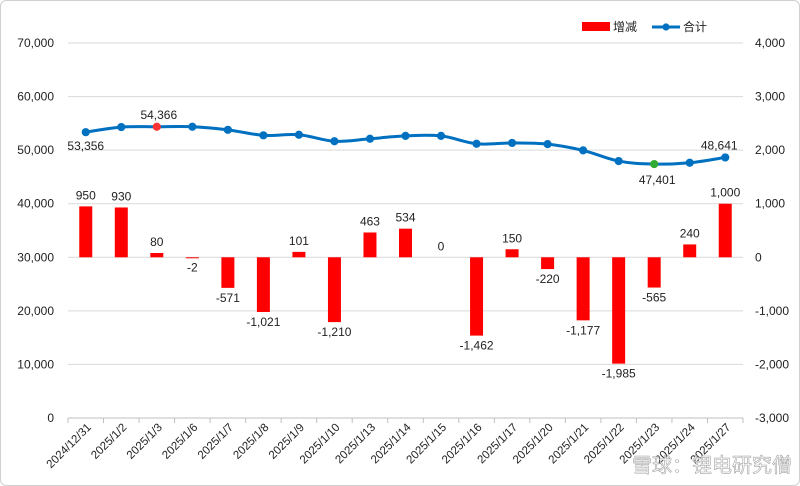 The height and width of the screenshot is (486, 800). Describe the element at coordinates (712, 465) in the screenshot. I see `watermark-text: 雪球：锂电研究僧` at that location.